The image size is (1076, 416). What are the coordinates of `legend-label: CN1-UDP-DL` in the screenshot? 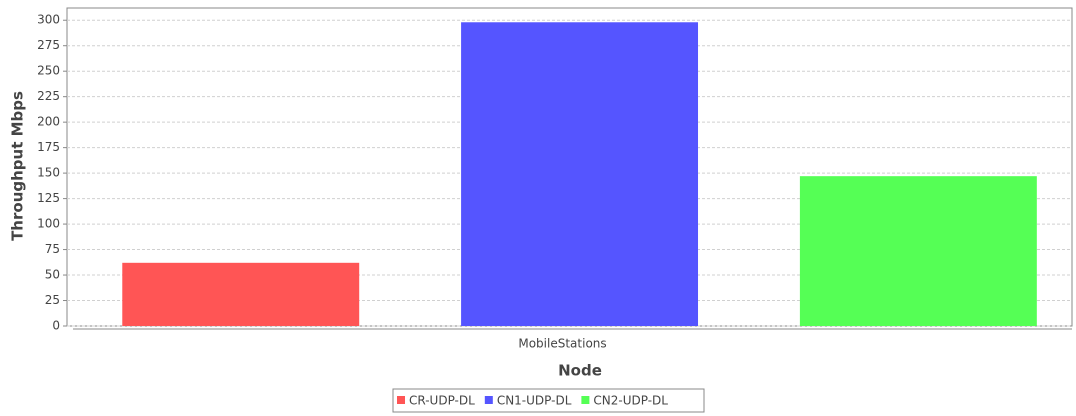 It's located at (534, 401).